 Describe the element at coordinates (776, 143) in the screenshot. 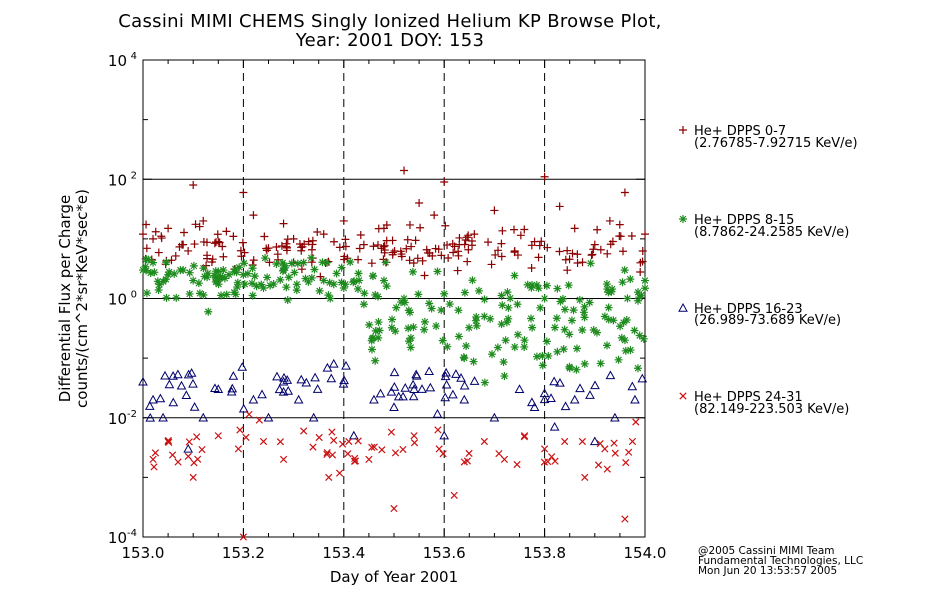

I see `legend-range-0: (2.76785-7.92715 KeV/e)` at that location.